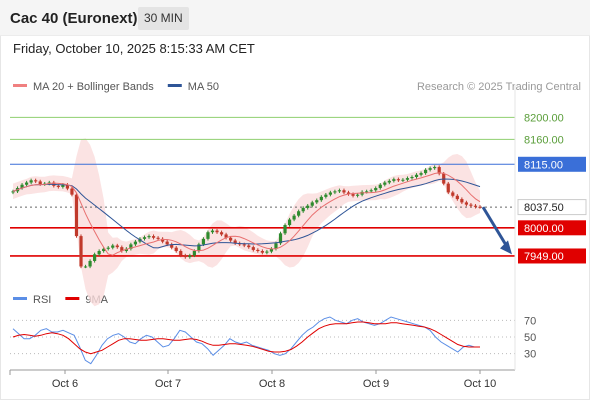  I want to click on x-tick-label-3: Oct 9, so click(376, 384).